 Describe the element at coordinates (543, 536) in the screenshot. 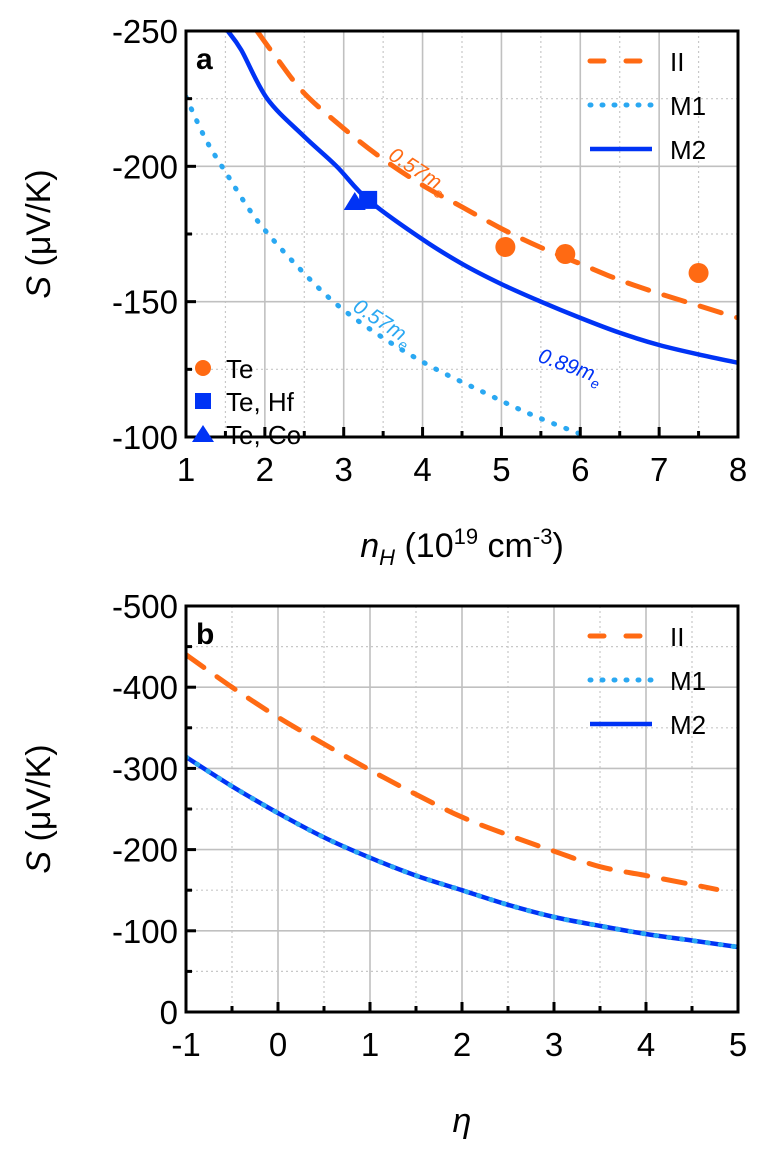

I see `x-title-sup2: -3` at that location.